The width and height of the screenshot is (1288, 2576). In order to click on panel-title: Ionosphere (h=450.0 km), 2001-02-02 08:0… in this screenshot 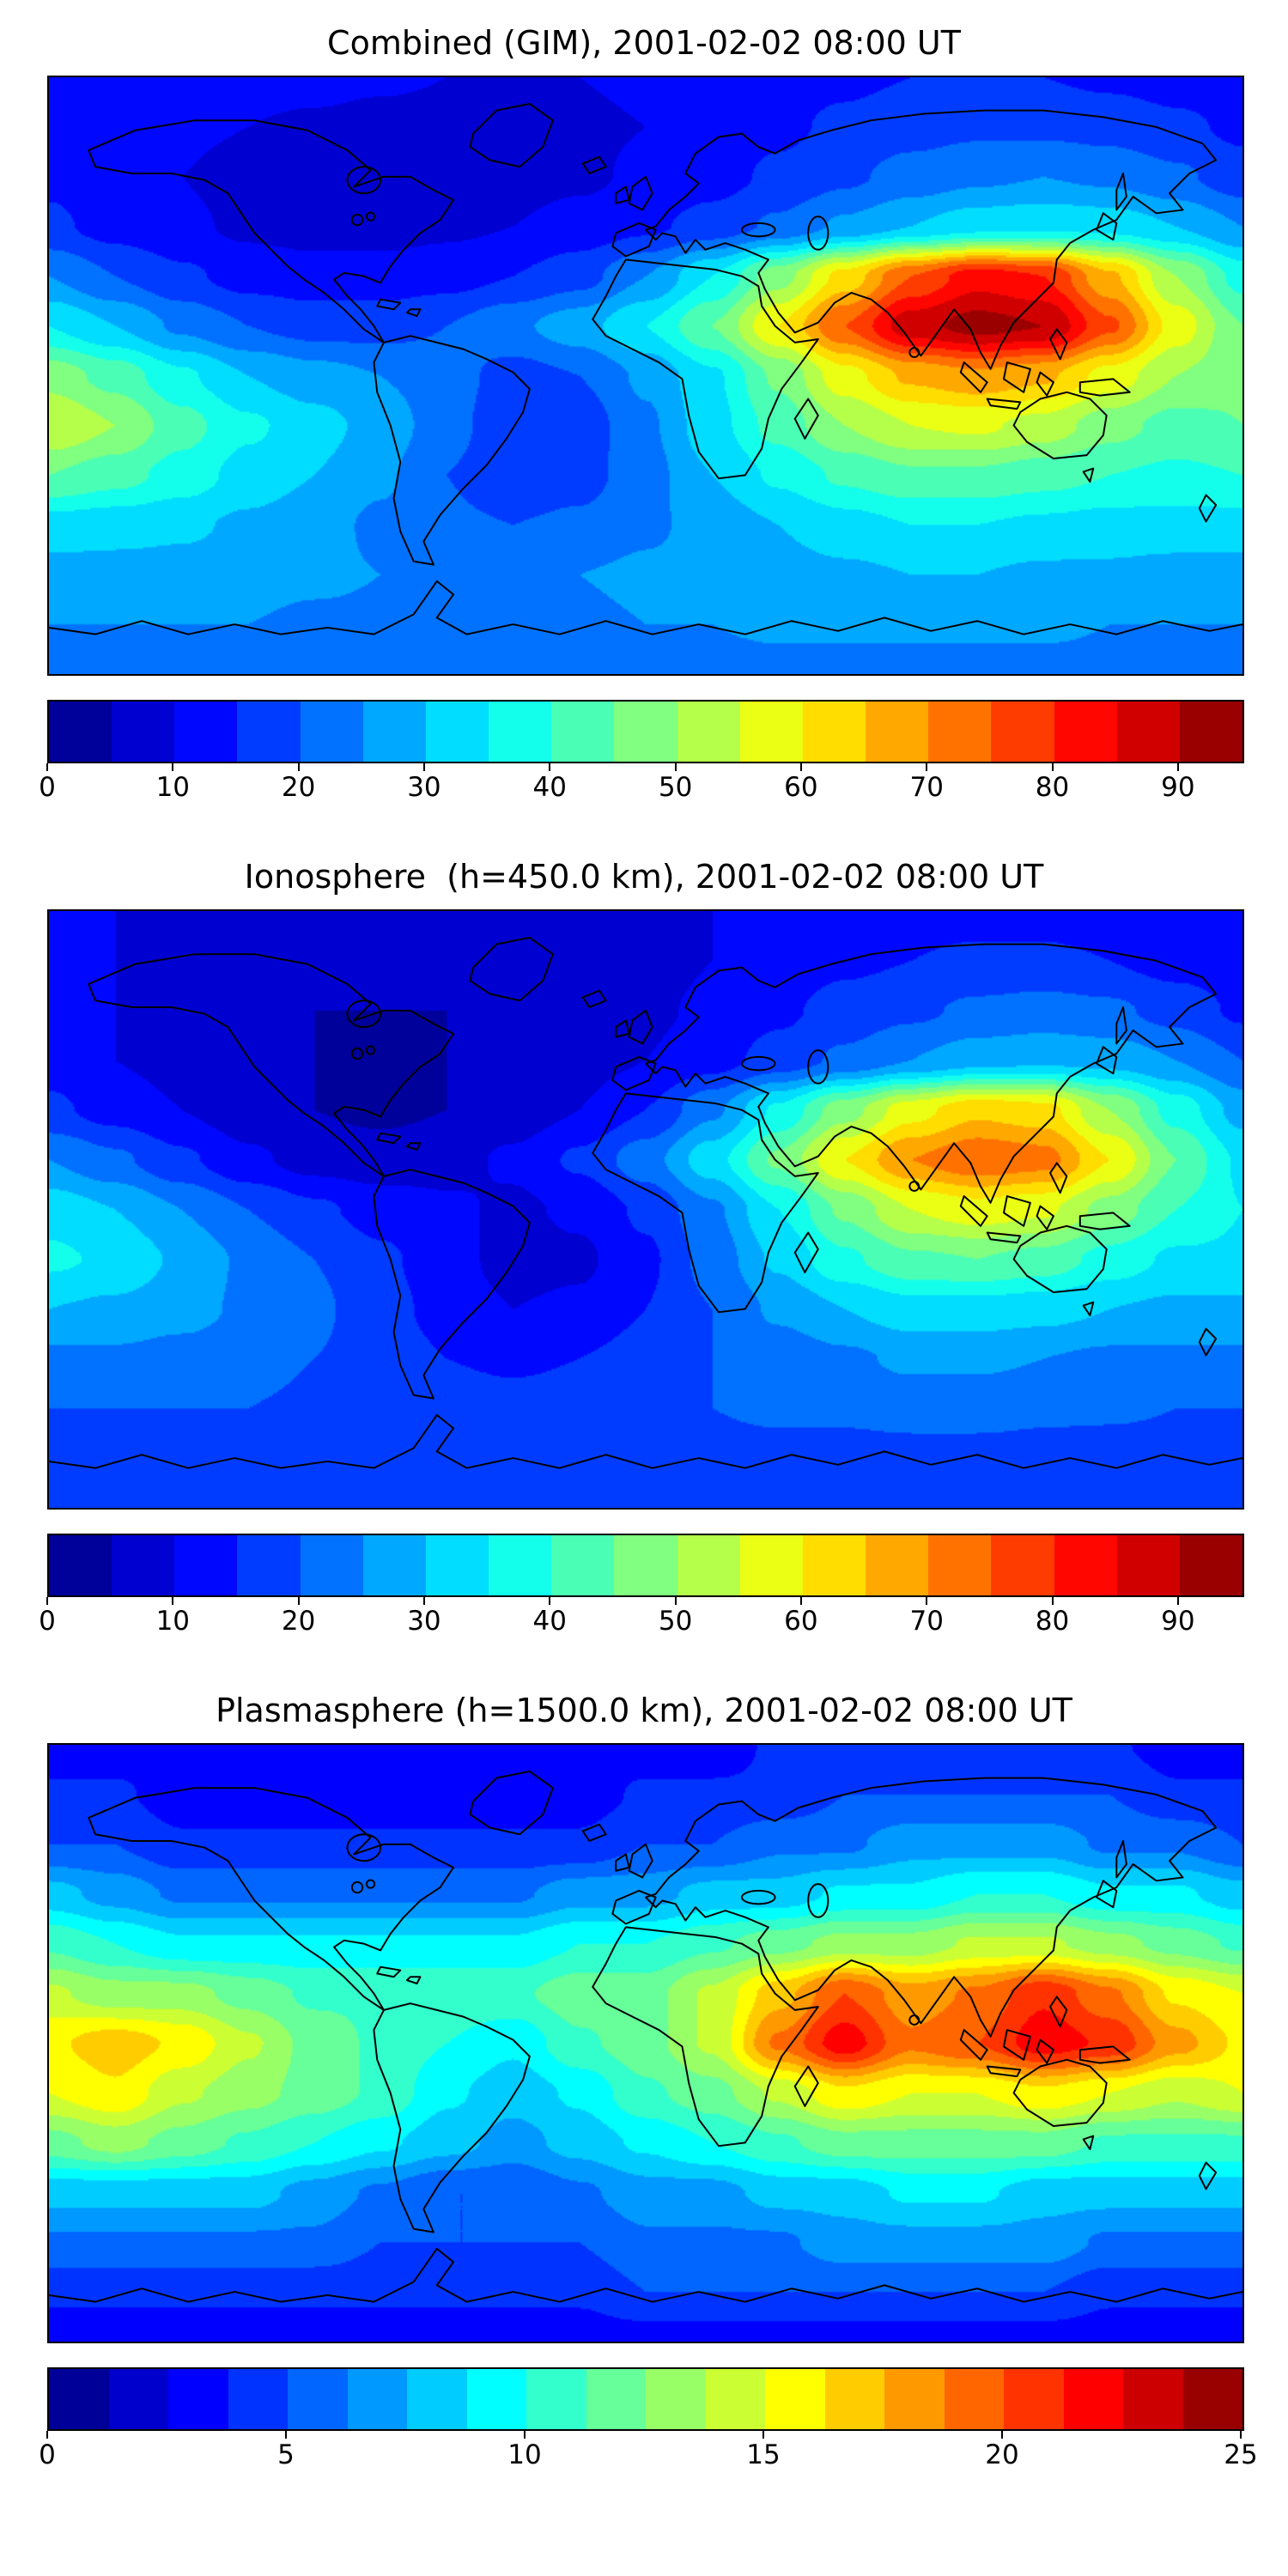, I will do `click(644, 877)`.